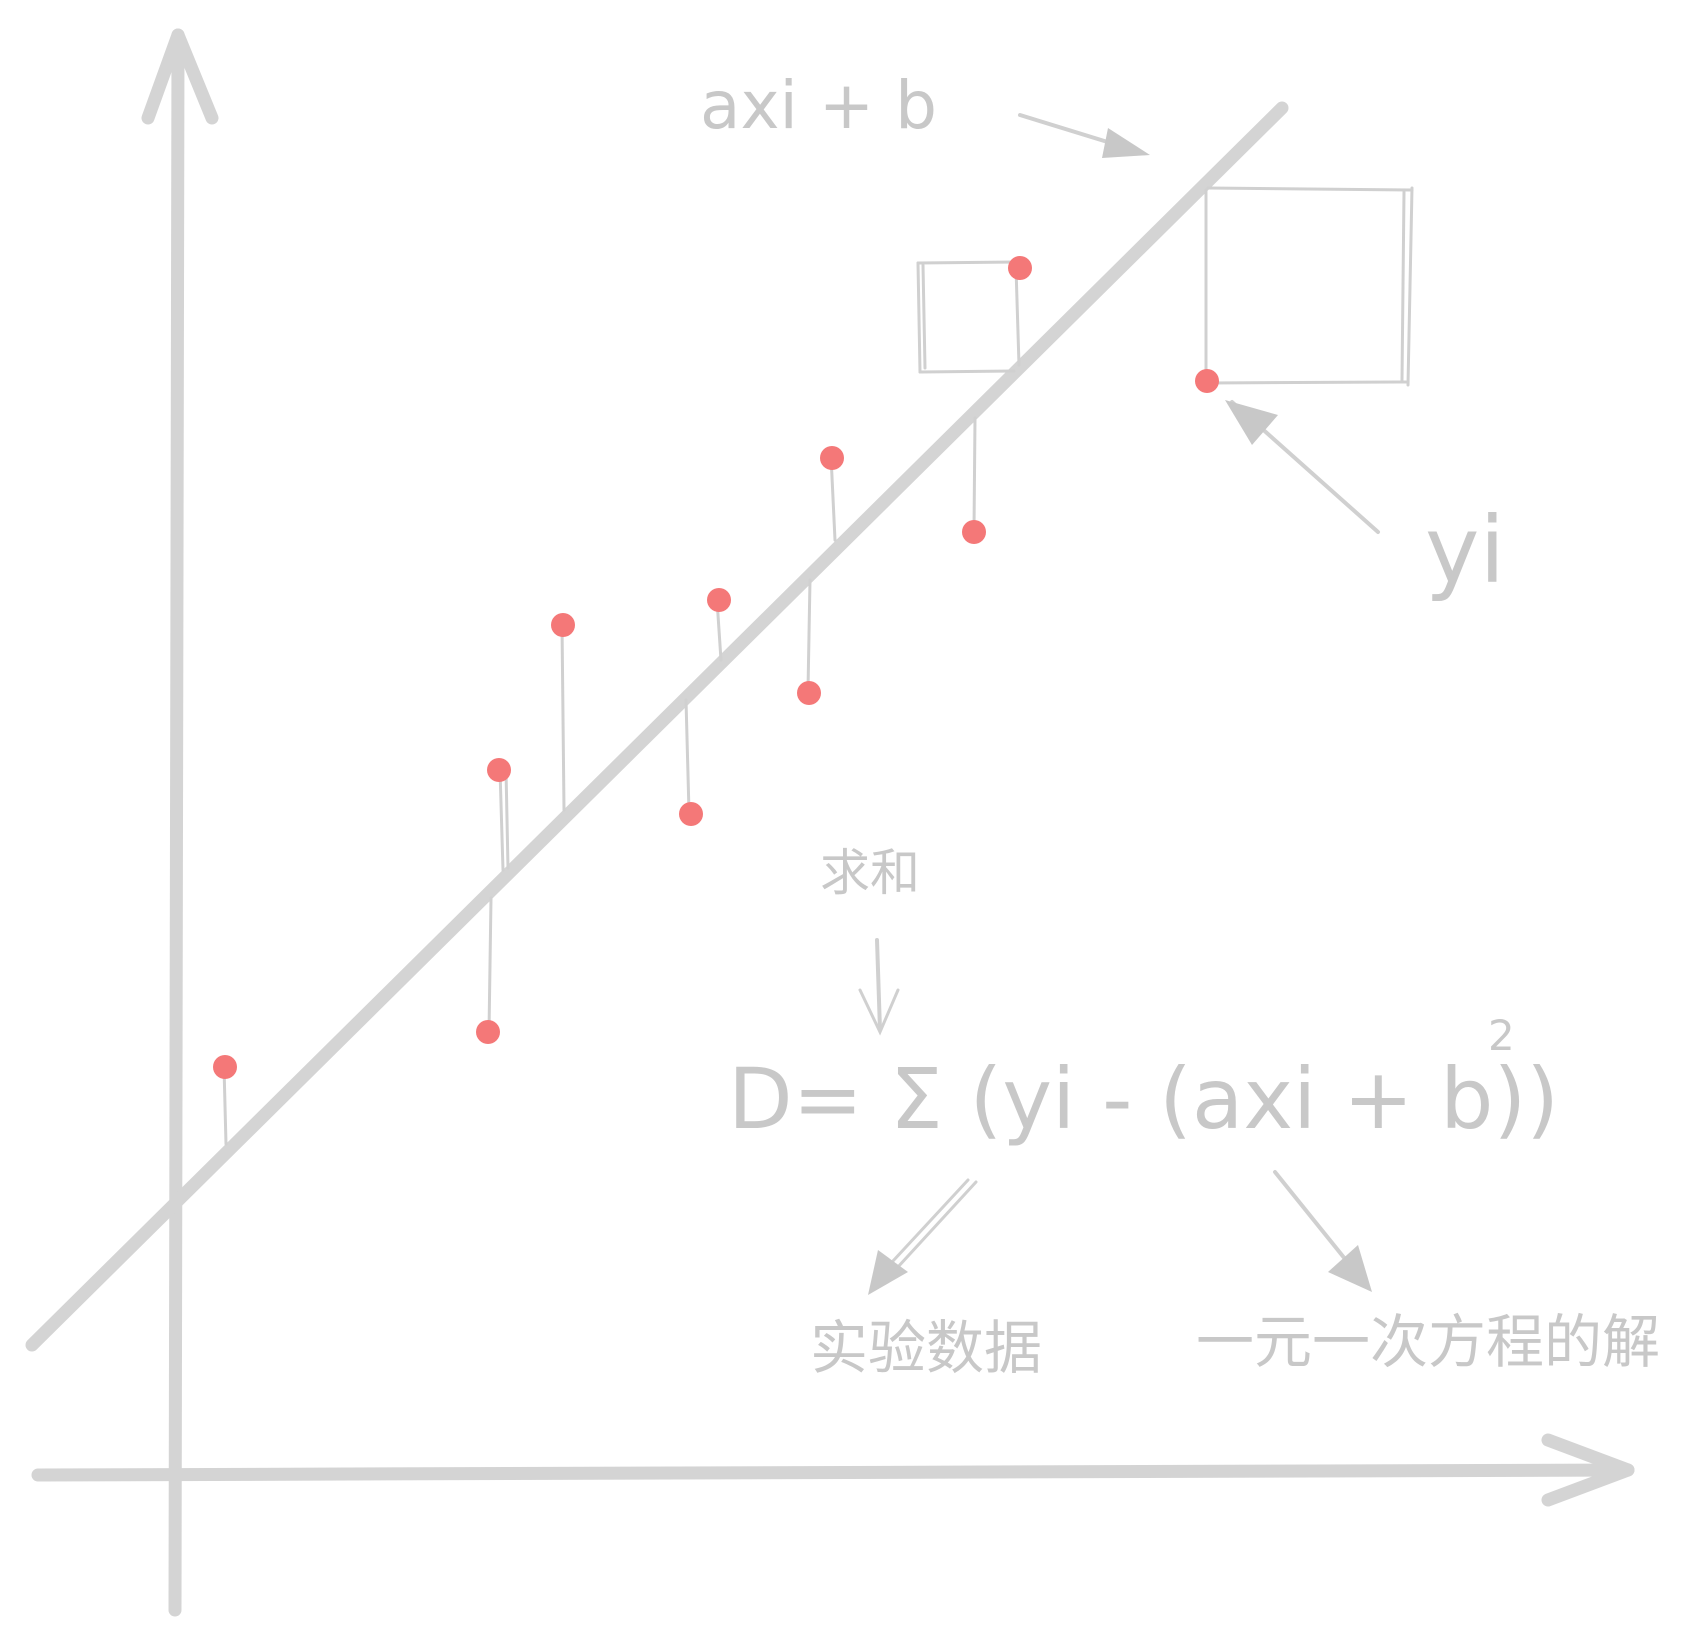 This screenshot has width=1695, height=1635. Describe the element at coordinates (926, 1348) in the screenshot. I see `exp-data-label: 实验数据` at that location.